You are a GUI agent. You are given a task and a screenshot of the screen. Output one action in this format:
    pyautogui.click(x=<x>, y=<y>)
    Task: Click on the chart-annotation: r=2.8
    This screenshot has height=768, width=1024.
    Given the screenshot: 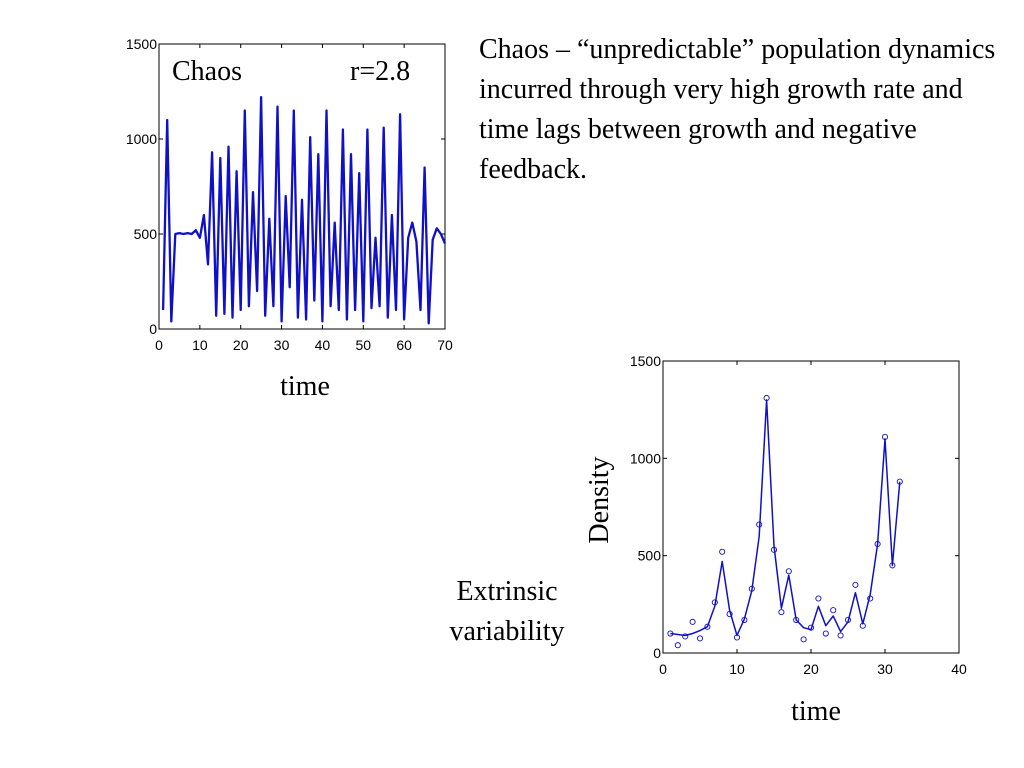 What is the action you would take?
    pyautogui.click(x=380, y=71)
    